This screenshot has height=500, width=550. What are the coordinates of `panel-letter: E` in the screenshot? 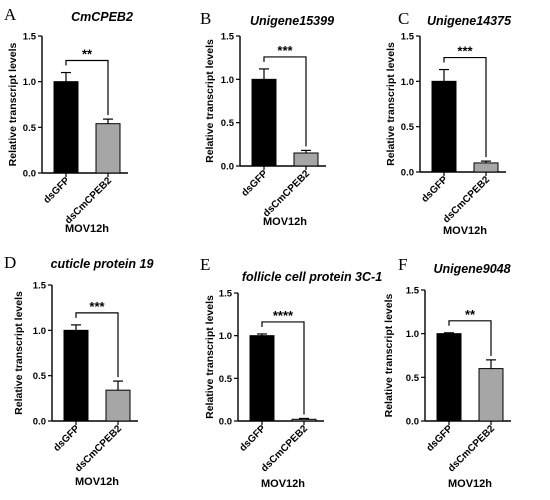 It's located at (205, 264).